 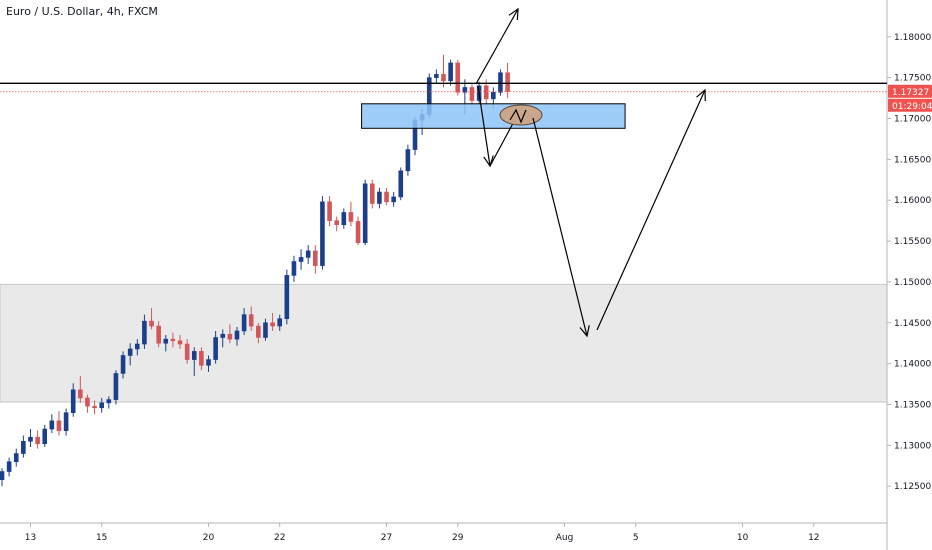 I want to click on drop-arrow, so click(x=561, y=227).